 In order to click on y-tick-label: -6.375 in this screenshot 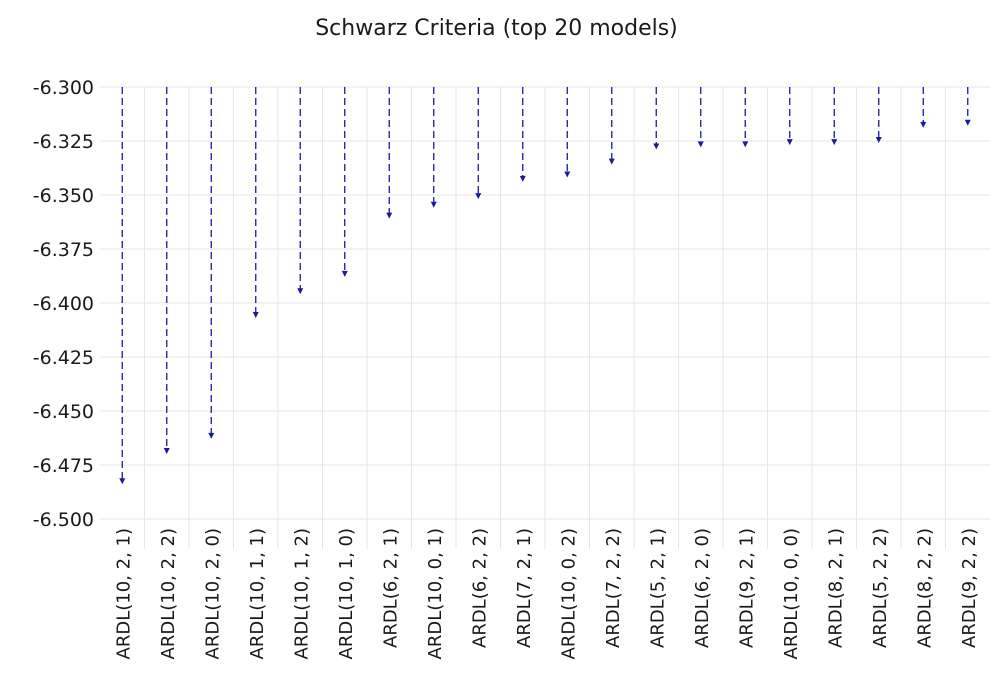, I will do `click(63, 250)`.